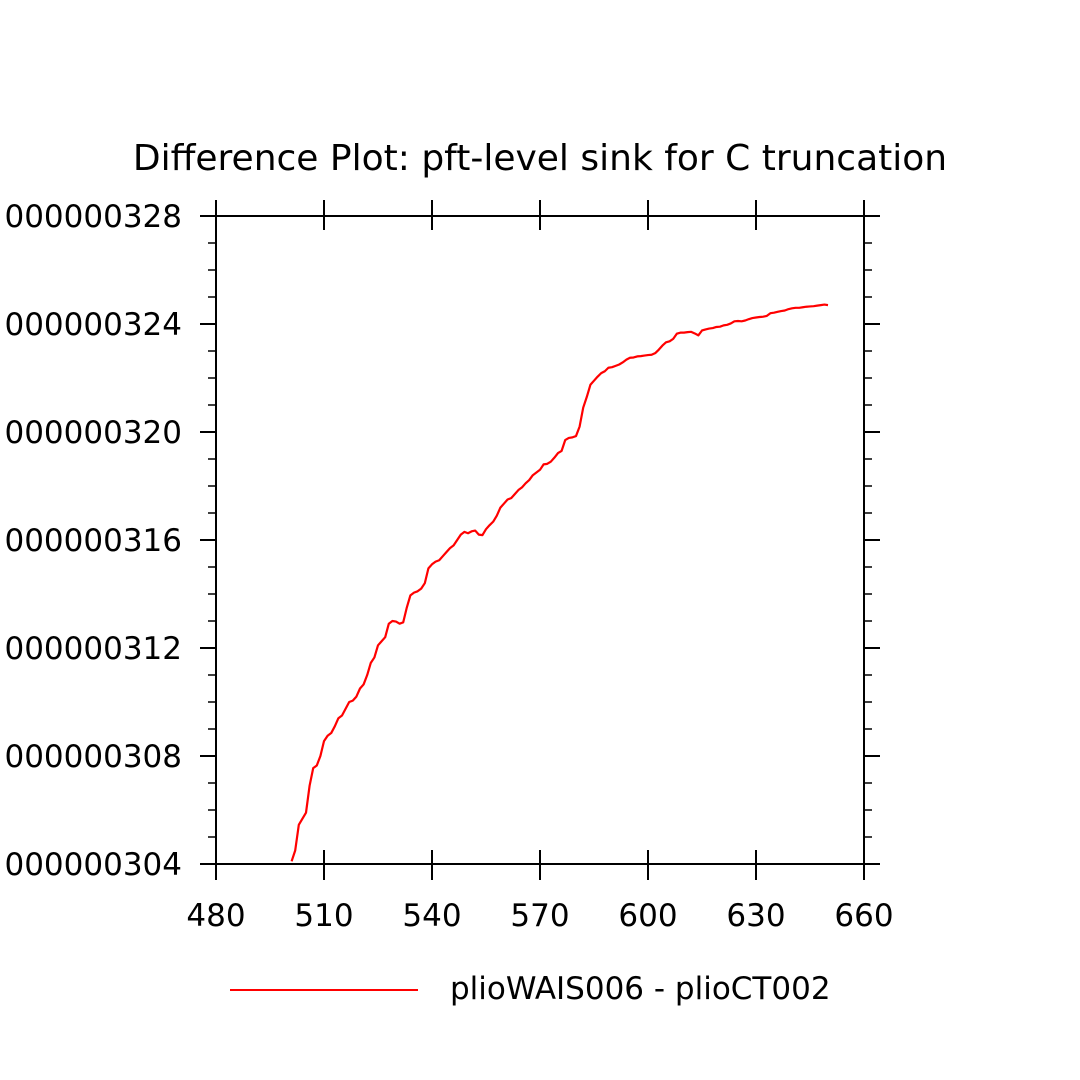 The width and height of the screenshot is (1080, 1080). Describe the element at coordinates (215, 916) in the screenshot. I see `x-tick-label: 480` at that location.